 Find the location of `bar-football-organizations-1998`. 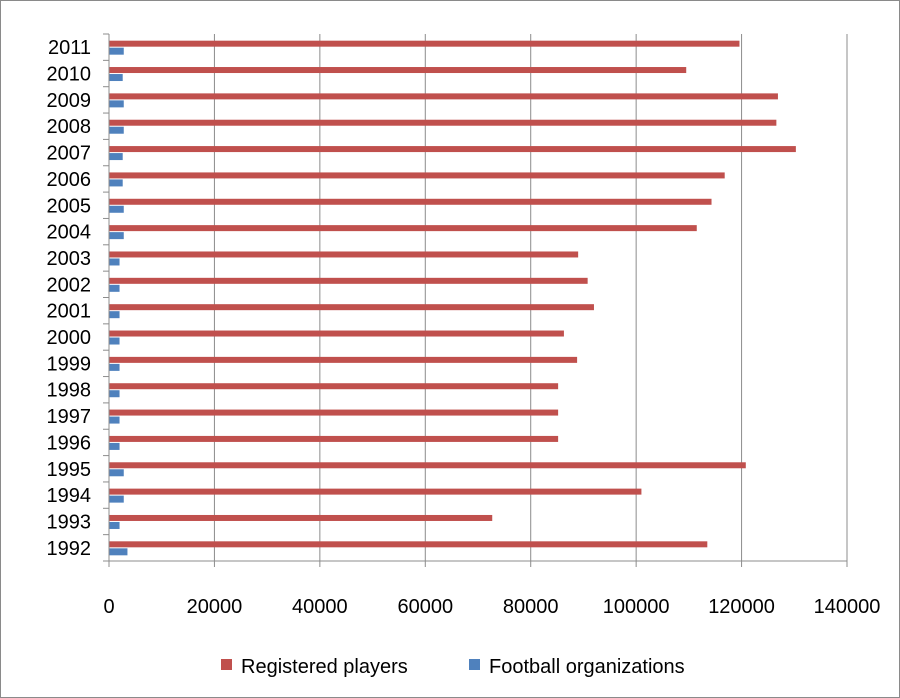

bar-football-organizations-1998 is located at coordinates (114, 394).